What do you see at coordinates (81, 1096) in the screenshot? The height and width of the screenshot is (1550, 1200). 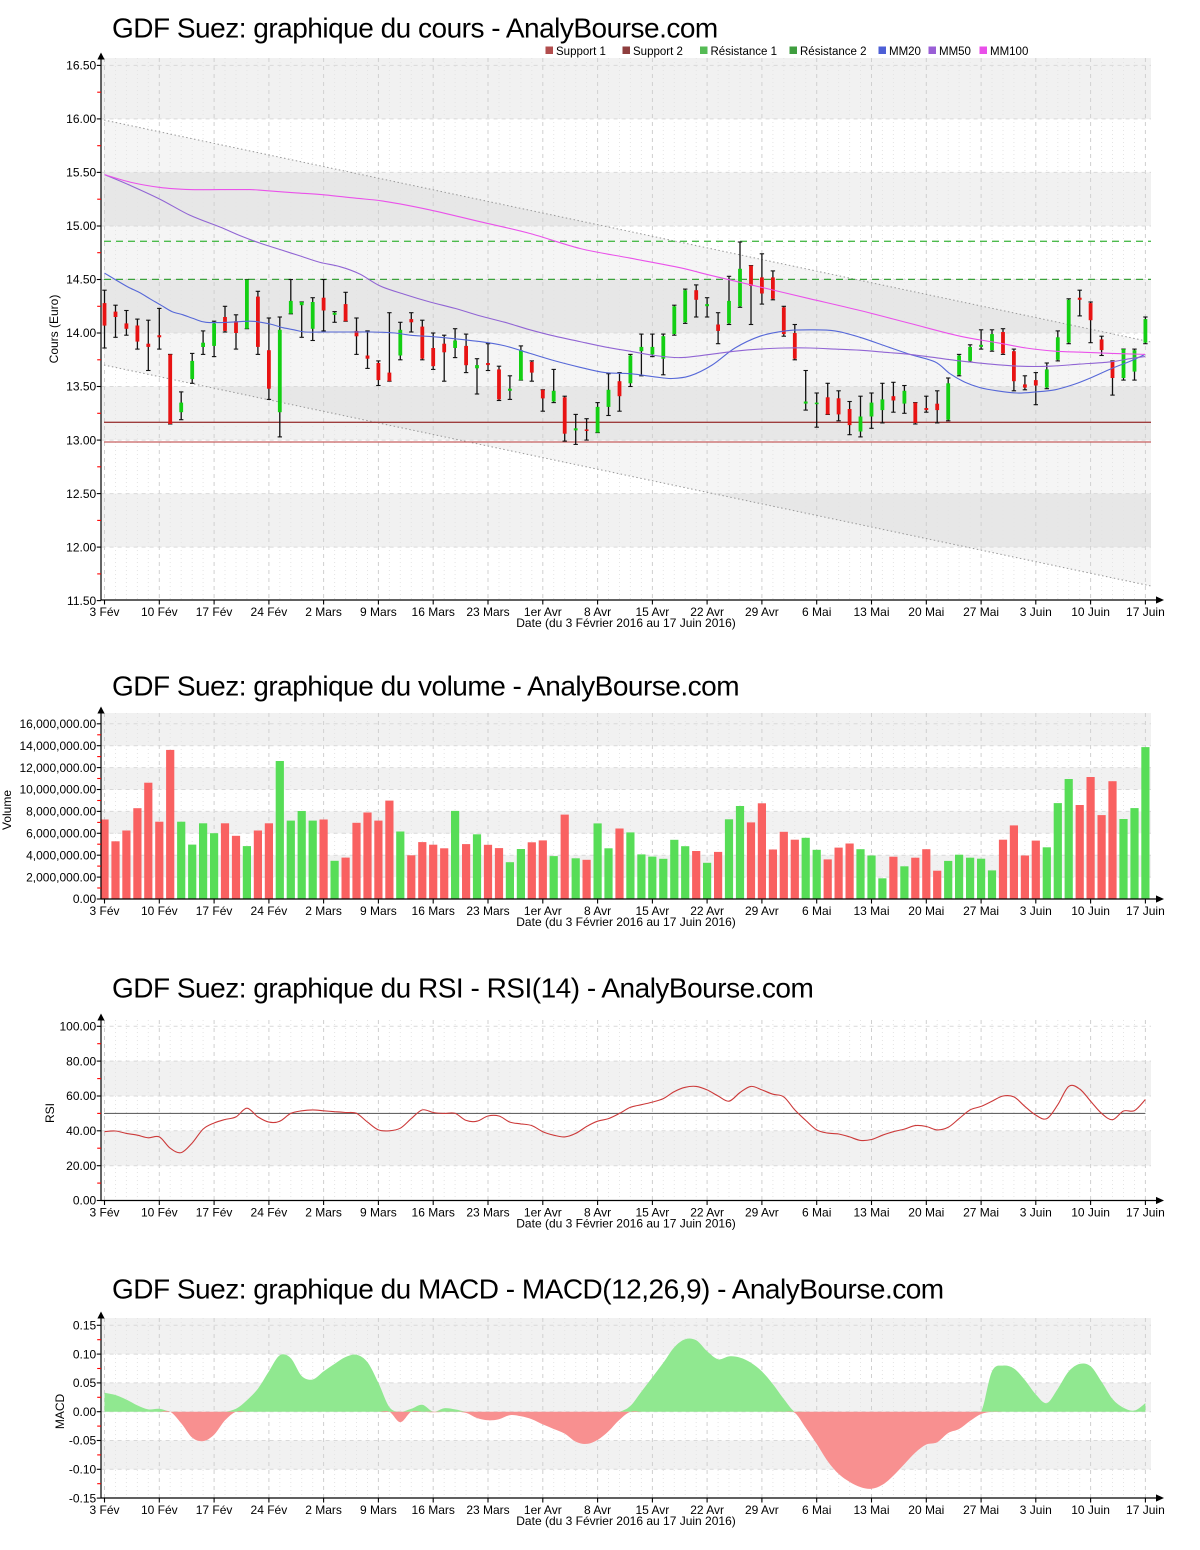 I see `svg-text: 60.00` at bounding box center [81, 1096].